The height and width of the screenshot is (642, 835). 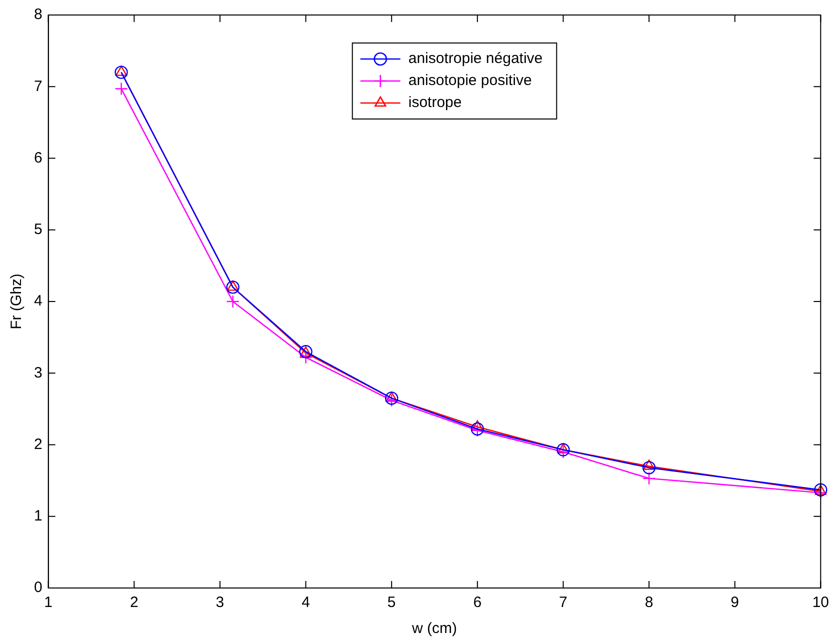 What do you see at coordinates (38, 373) in the screenshot?
I see `y-tick-label: 3` at bounding box center [38, 373].